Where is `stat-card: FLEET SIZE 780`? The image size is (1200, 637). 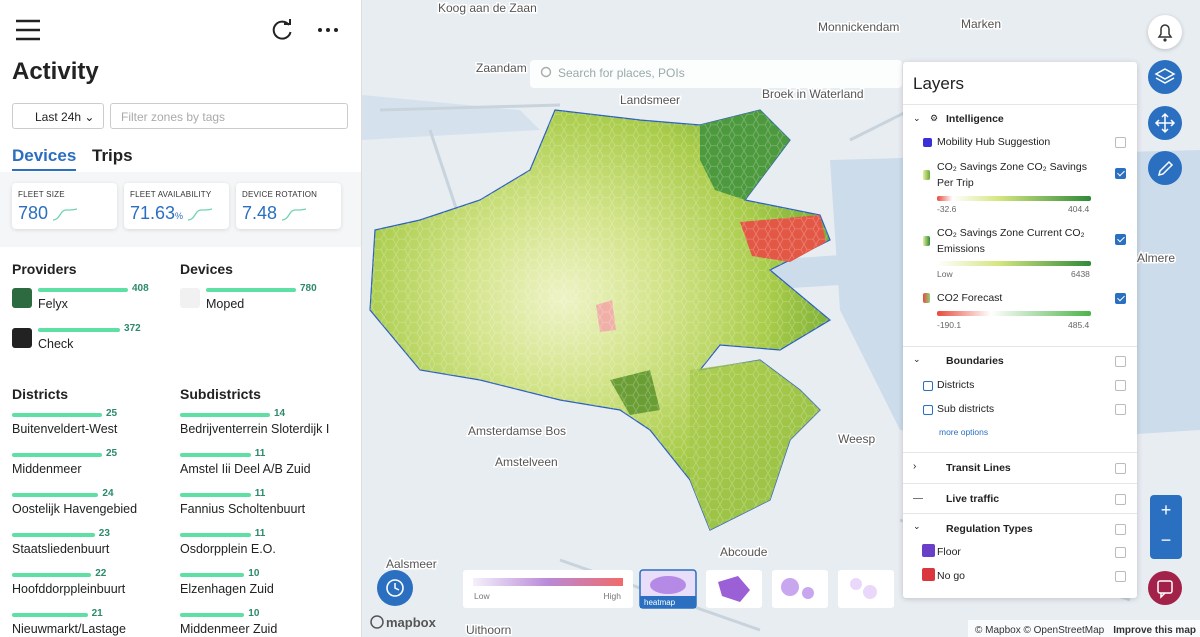
stat-card: FLEET SIZE 780 is located at coordinates (64, 206).